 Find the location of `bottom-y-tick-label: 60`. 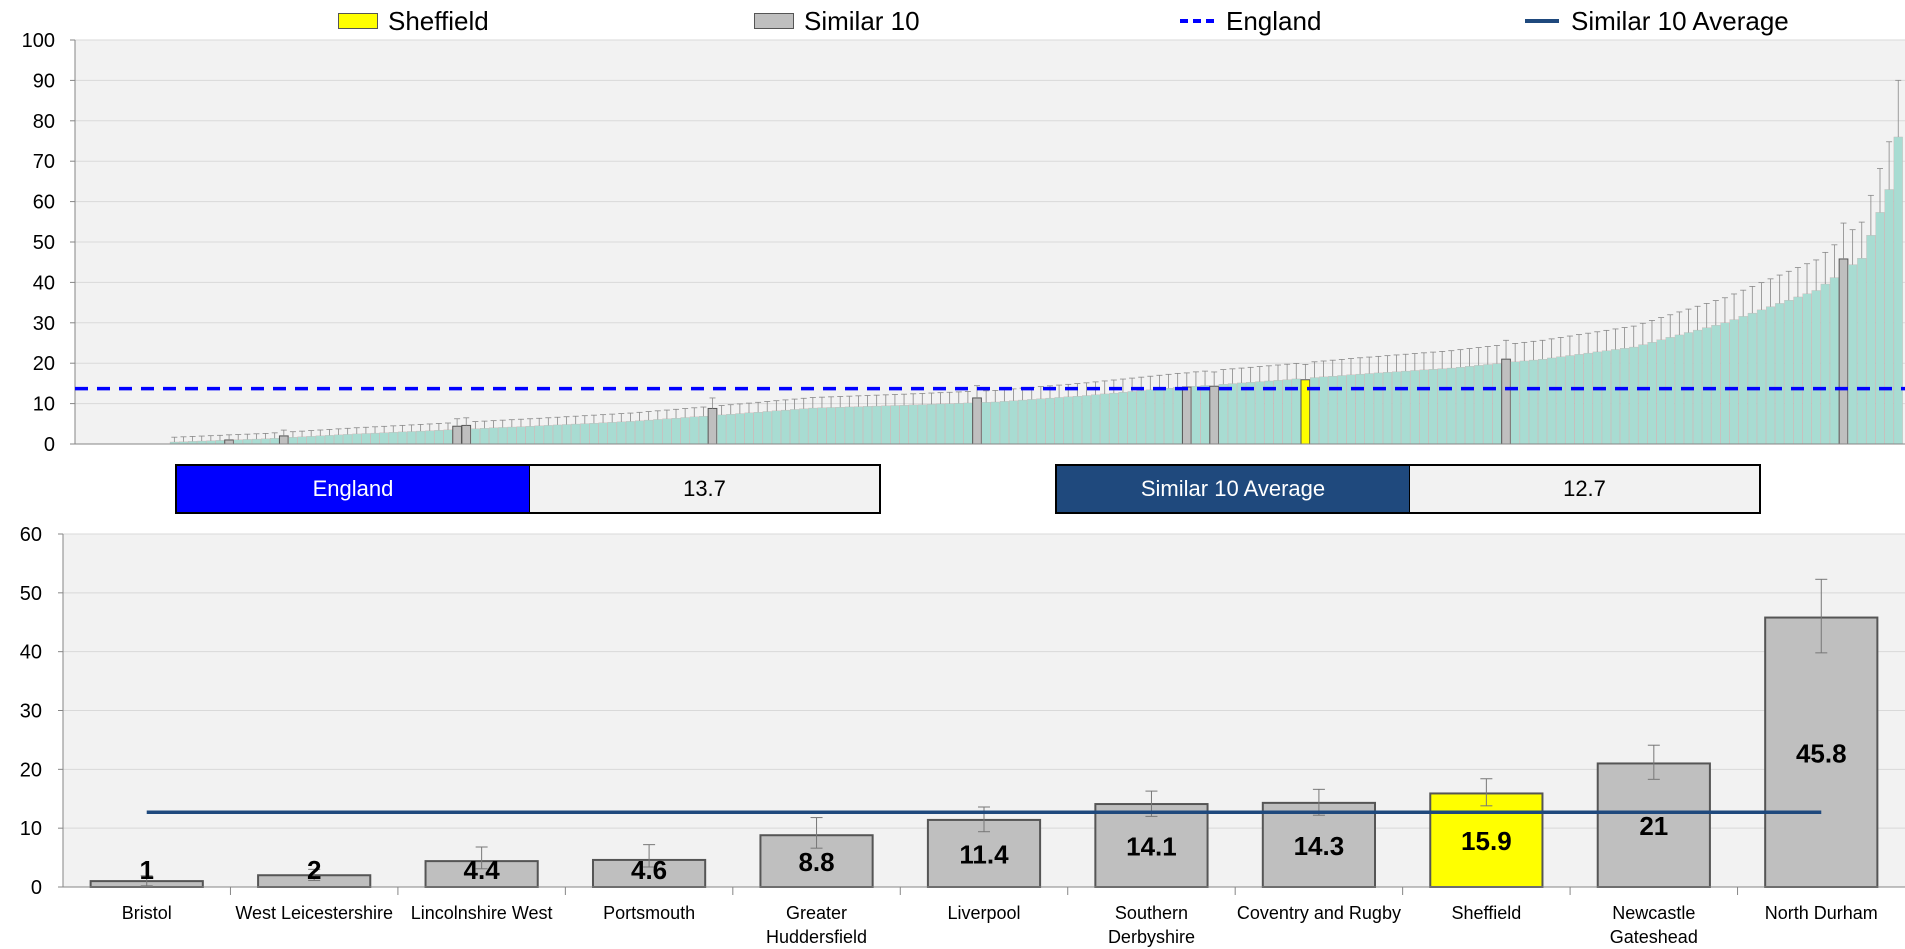

bottom-y-tick-label: 60 is located at coordinates (31, 535).